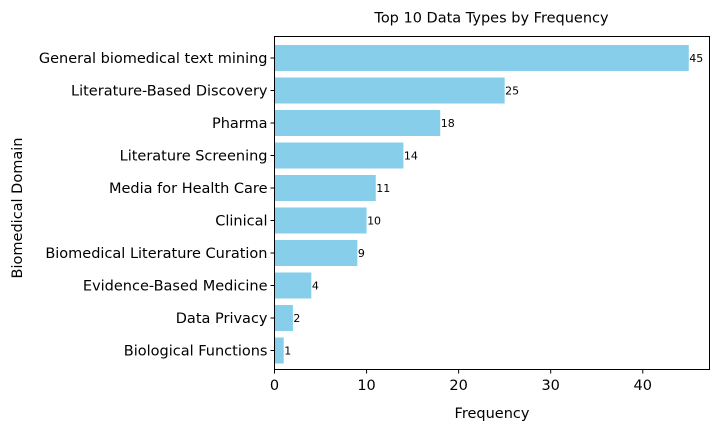 This screenshot has width=720, height=432. What do you see at coordinates (383, 188) in the screenshot?
I see `data-label: 11` at bounding box center [383, 188].